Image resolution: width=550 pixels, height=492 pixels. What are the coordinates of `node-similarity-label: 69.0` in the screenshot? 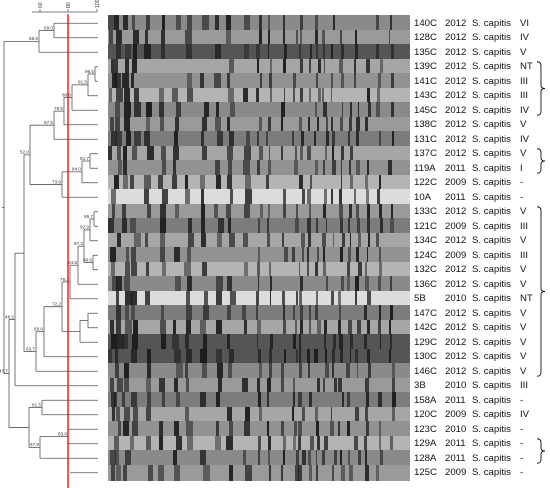 It's located at (48, 27).